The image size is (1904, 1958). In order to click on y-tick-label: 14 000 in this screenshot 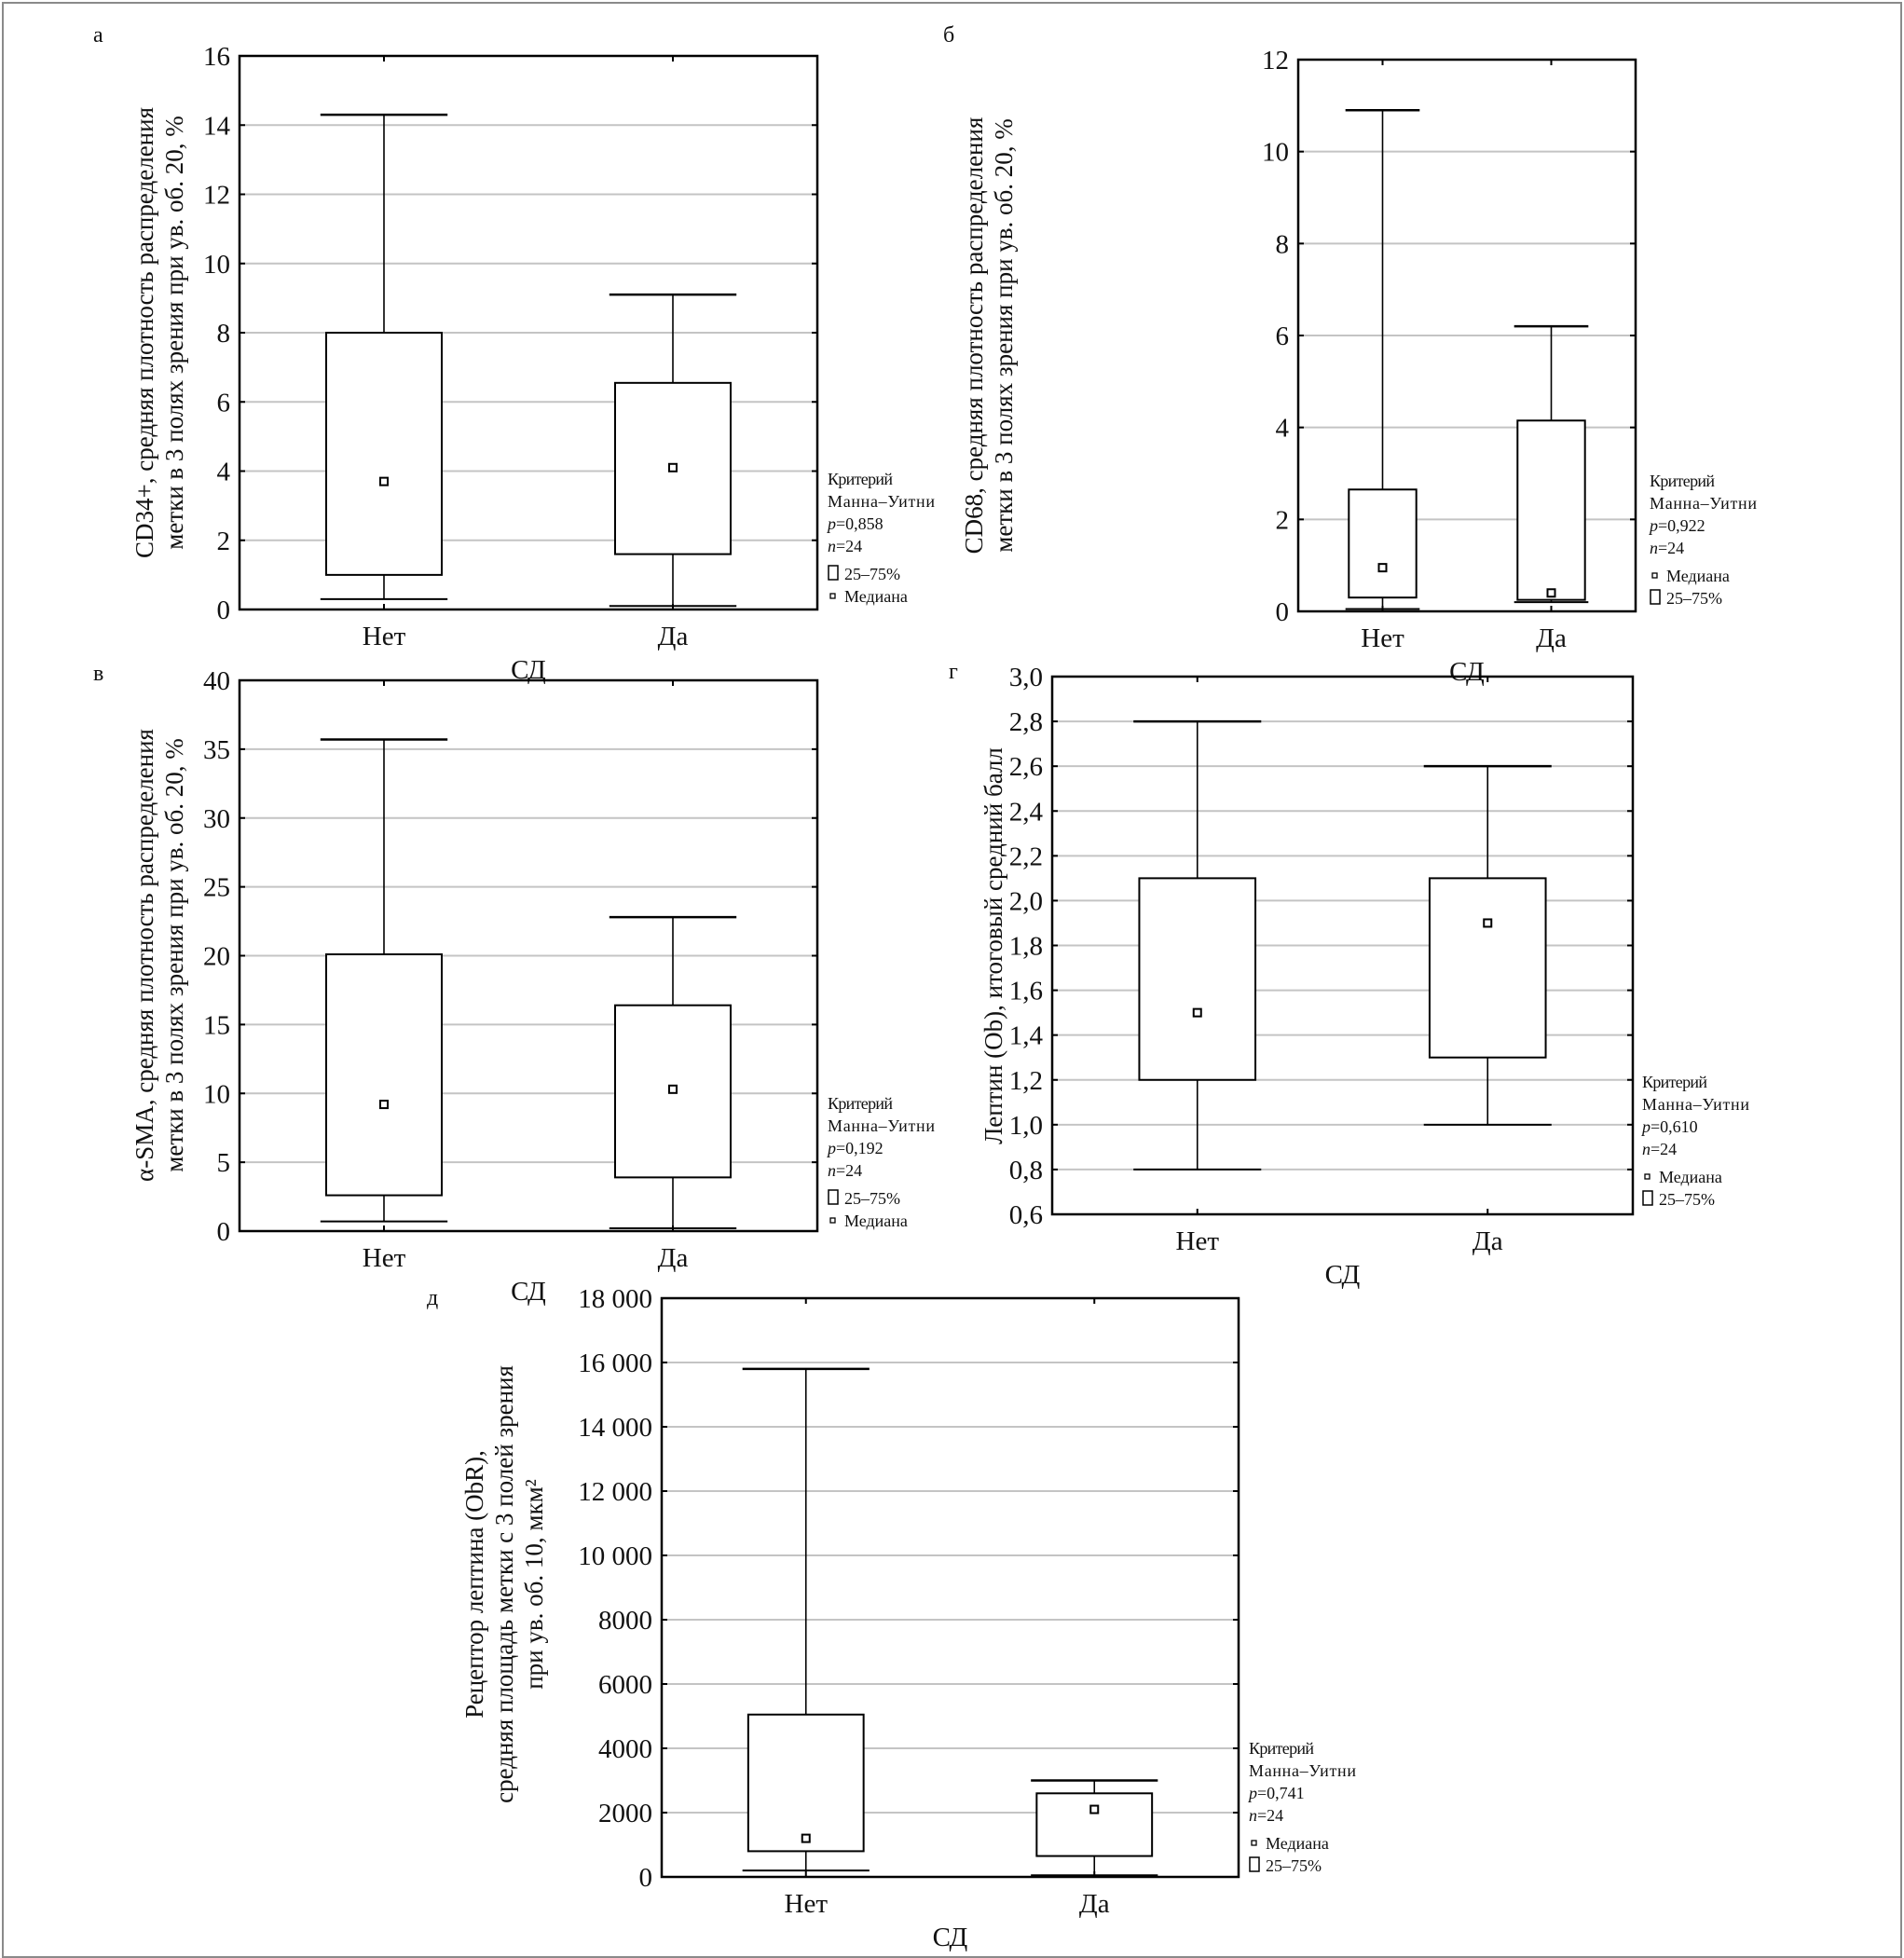, I will do `click(615, 1428)`.